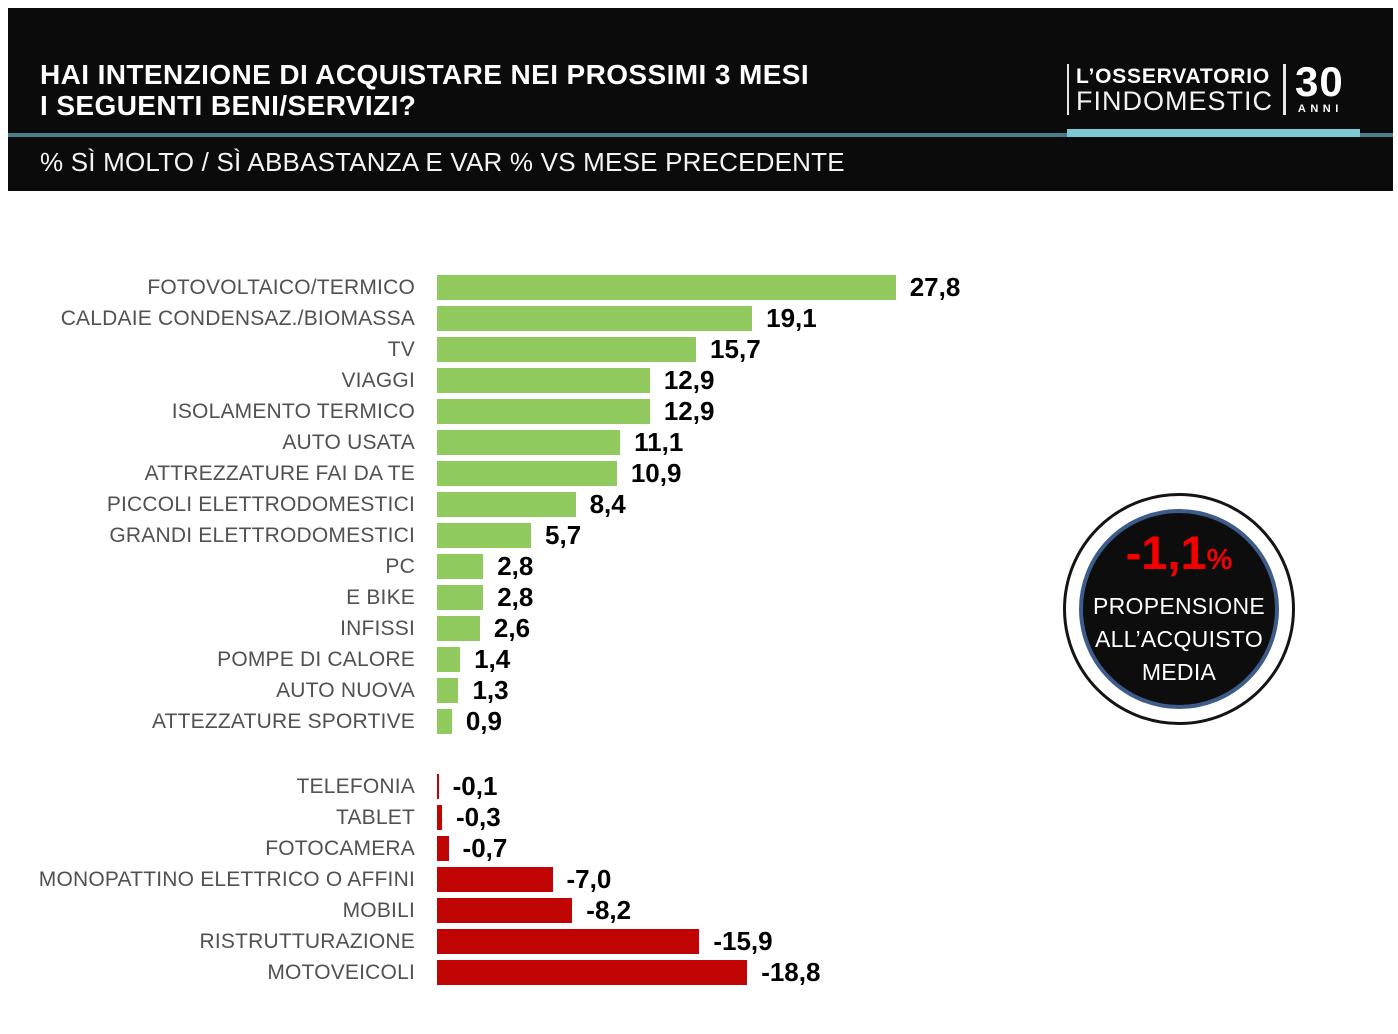 The height and width of the screenshot is (1034, 1398). Describe the element at coordinates (656, 473) in the screenshot. I see `value-label: 10,9` at that location.